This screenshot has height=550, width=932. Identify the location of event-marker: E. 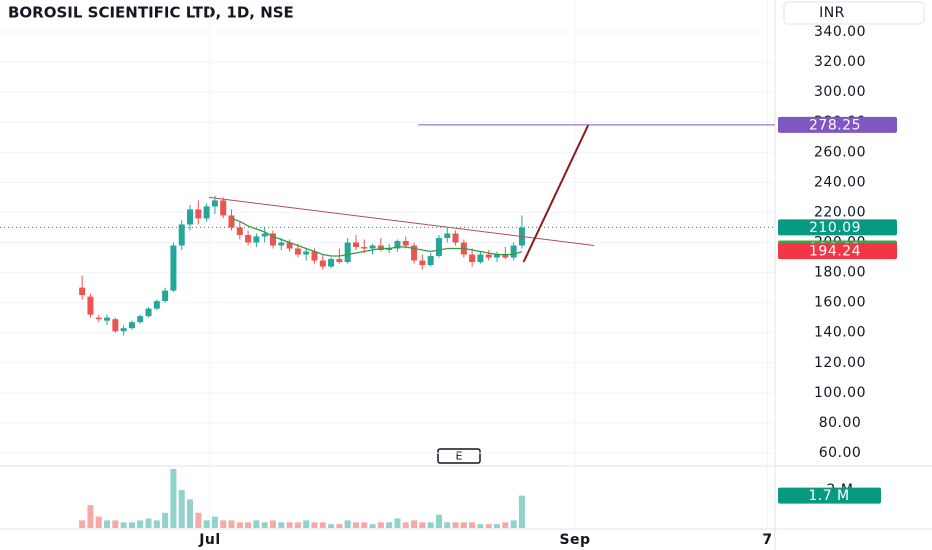
(459, 456).